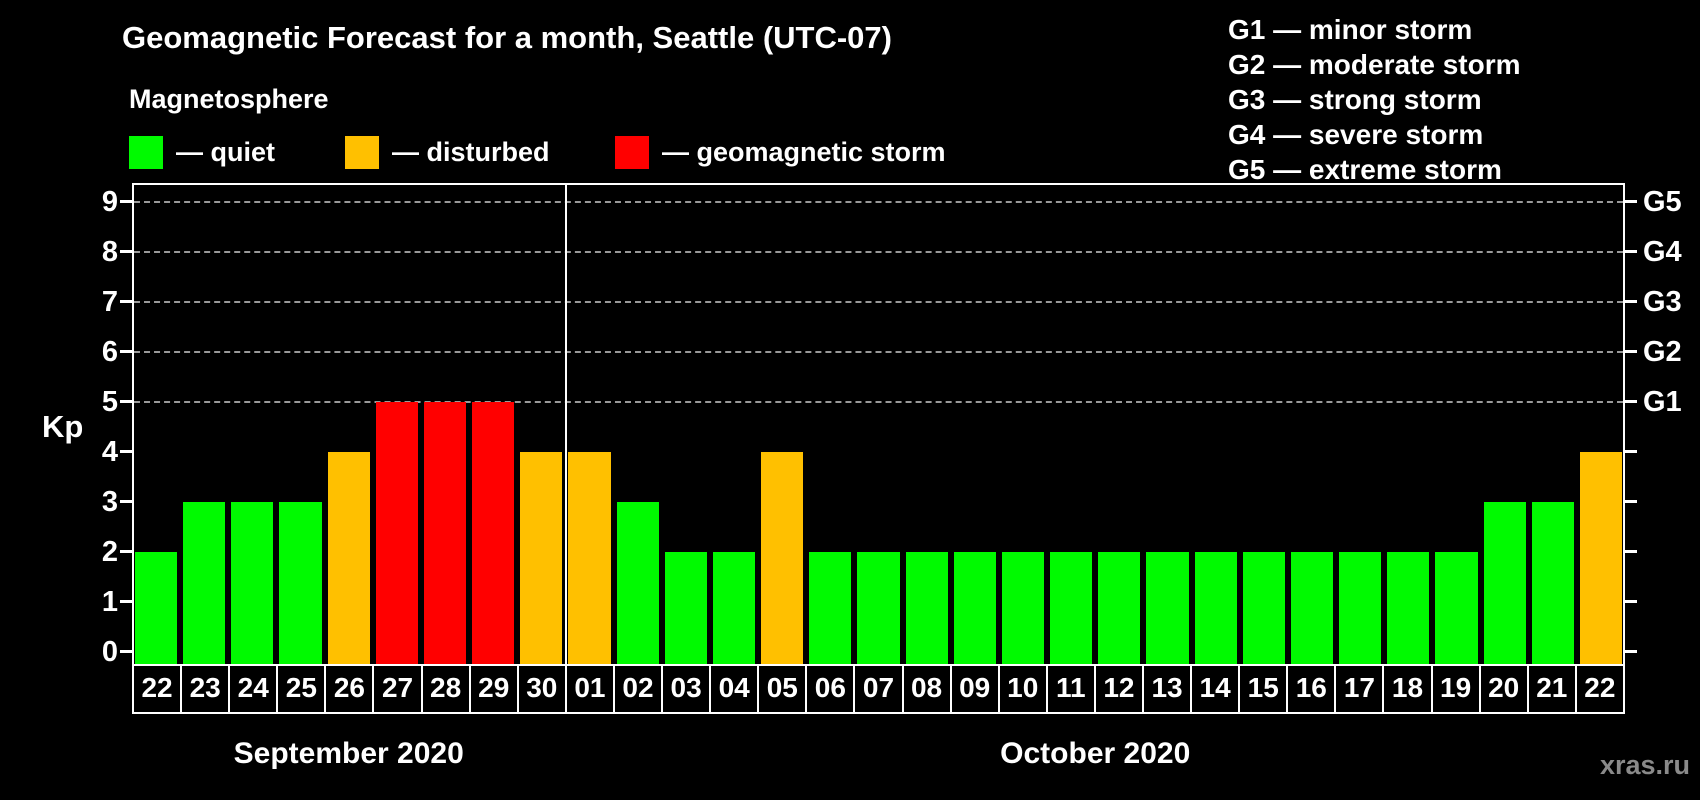  I want to click on legend-item-disturbed: — disturbed, so click(447, 152).